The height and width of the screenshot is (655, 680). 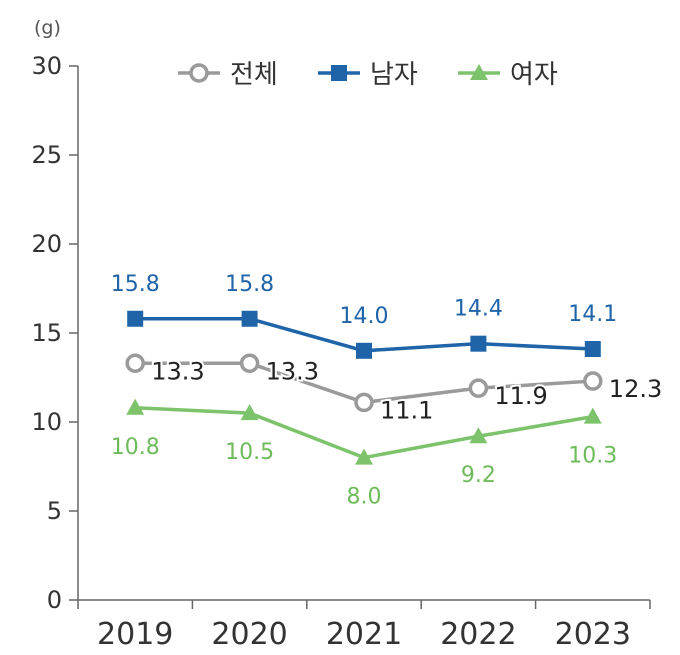 I want to click on legend-label: 전체, so click(x=254, y=75).